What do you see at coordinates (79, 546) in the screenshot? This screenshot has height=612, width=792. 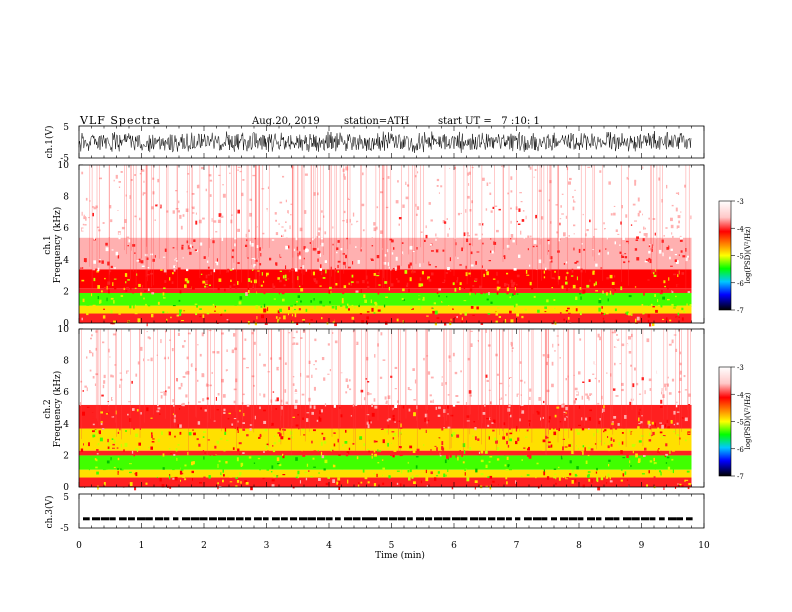 I see `xtick-label: 0` at bounding box center [79, 546].